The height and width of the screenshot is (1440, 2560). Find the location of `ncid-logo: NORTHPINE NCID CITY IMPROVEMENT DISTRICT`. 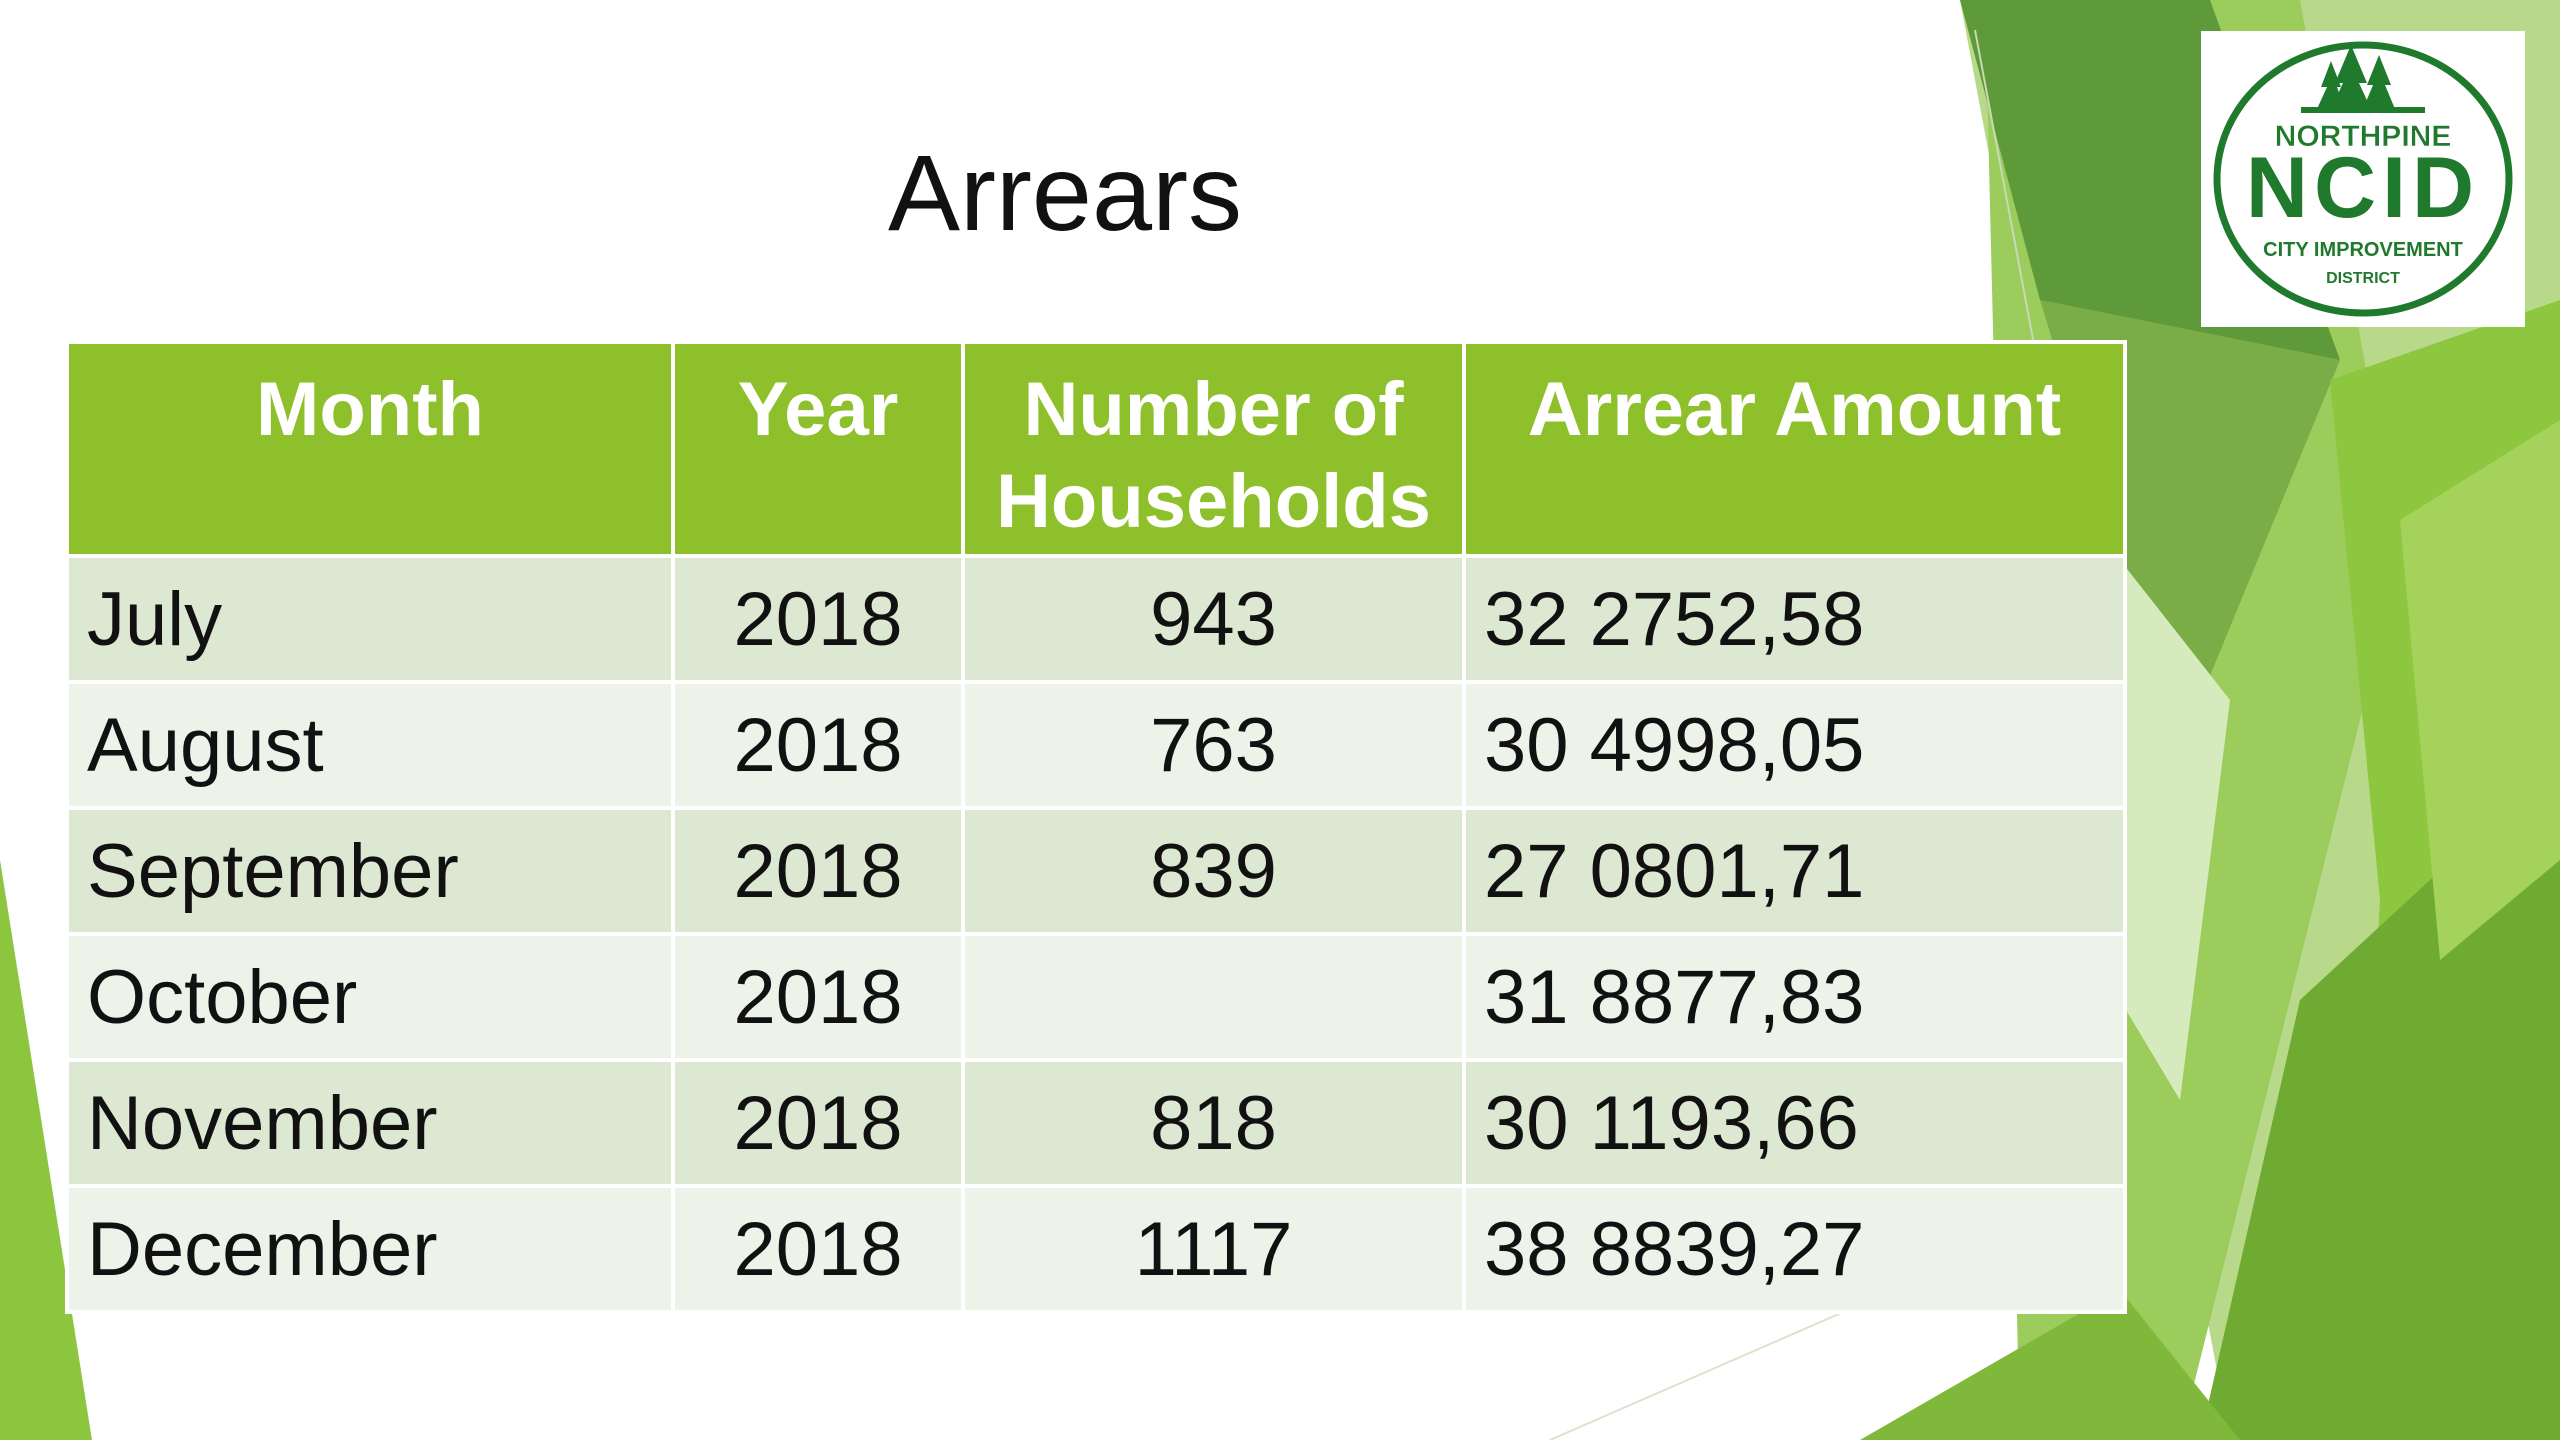

ncid-logo: NORTHPINE NCID CITY IMPROVEMENT DISTRICT is located at coordinates (2363, 179).